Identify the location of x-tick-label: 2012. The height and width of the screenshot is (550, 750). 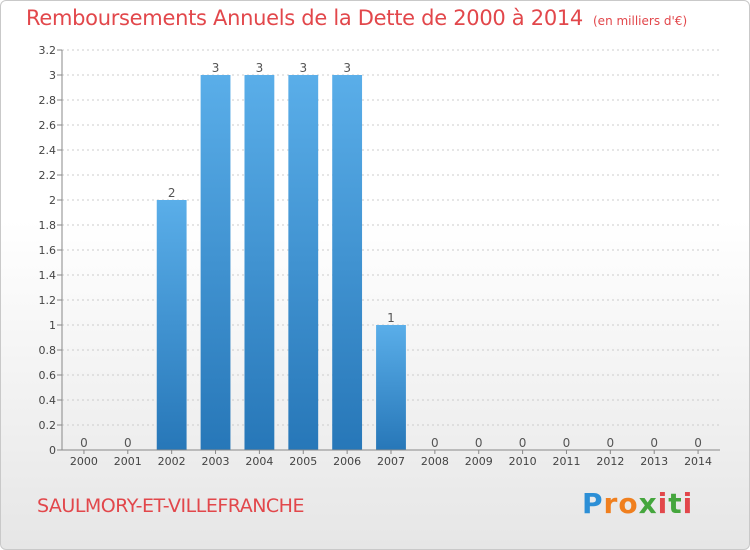
(610, 461).